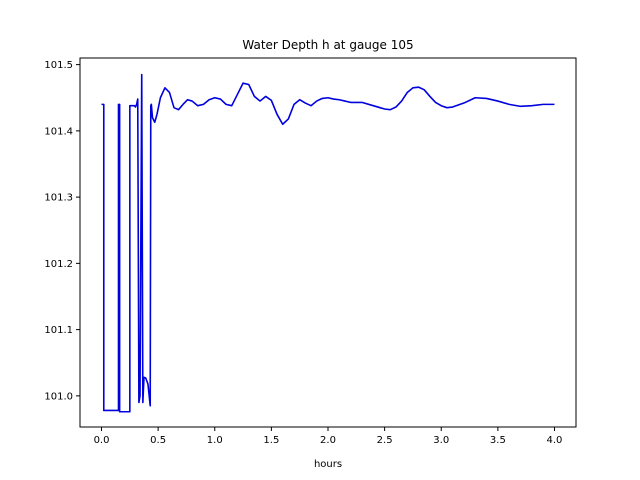 Image resolution: width=640 pixels, height=480 pixels. What do you see at coordinates (58, 65) in the screenshot?
I see `y-tick-label: 101.5` at bounding box center [58, 65].